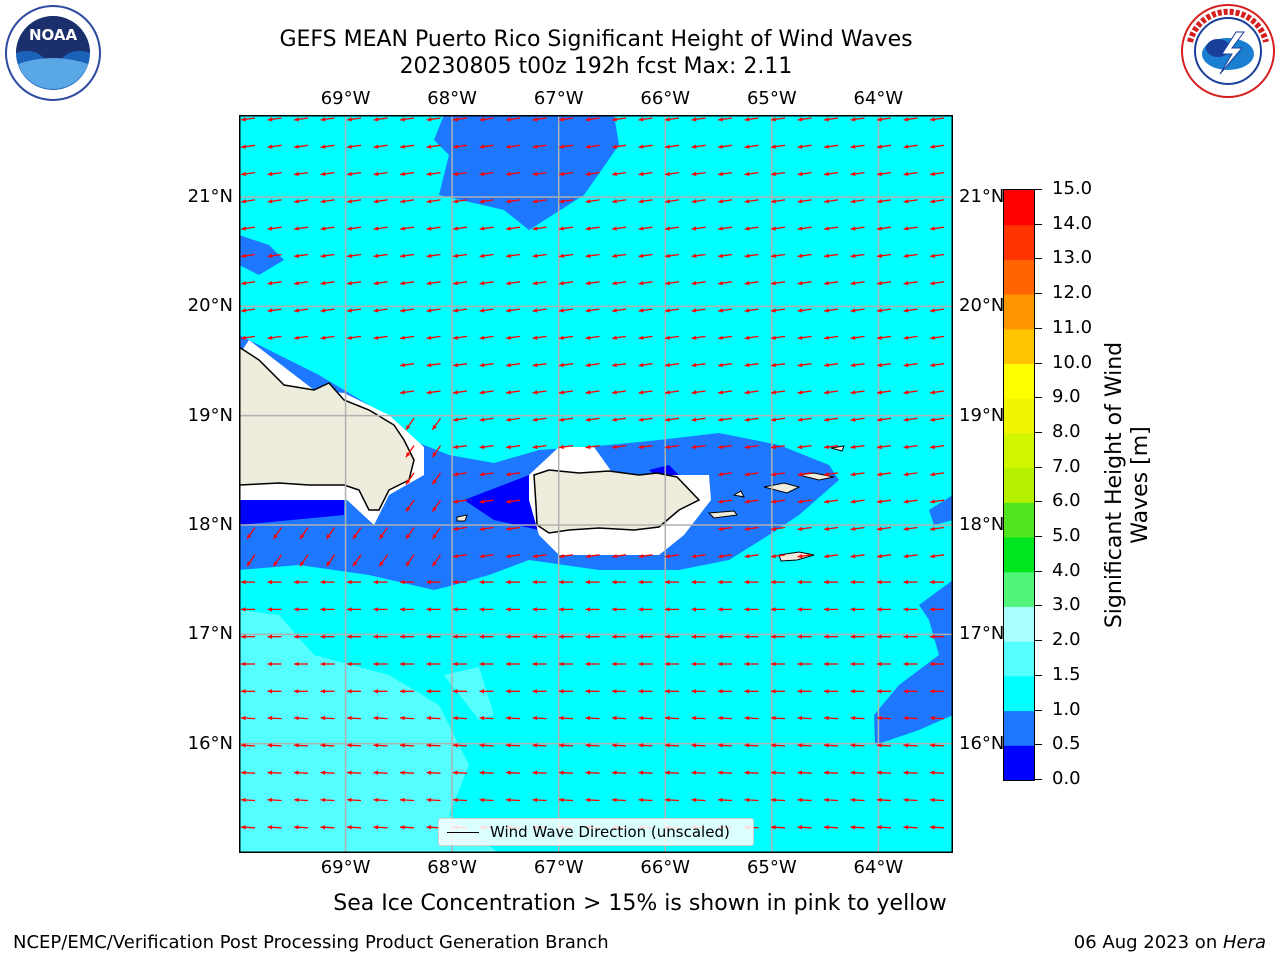 The width and height of the screenshot is (1280, 960). What do you see at coordinates (982, 415) in the screenshot?
I see `lat-label-right: 19°N` at bounding box center [982, 415].